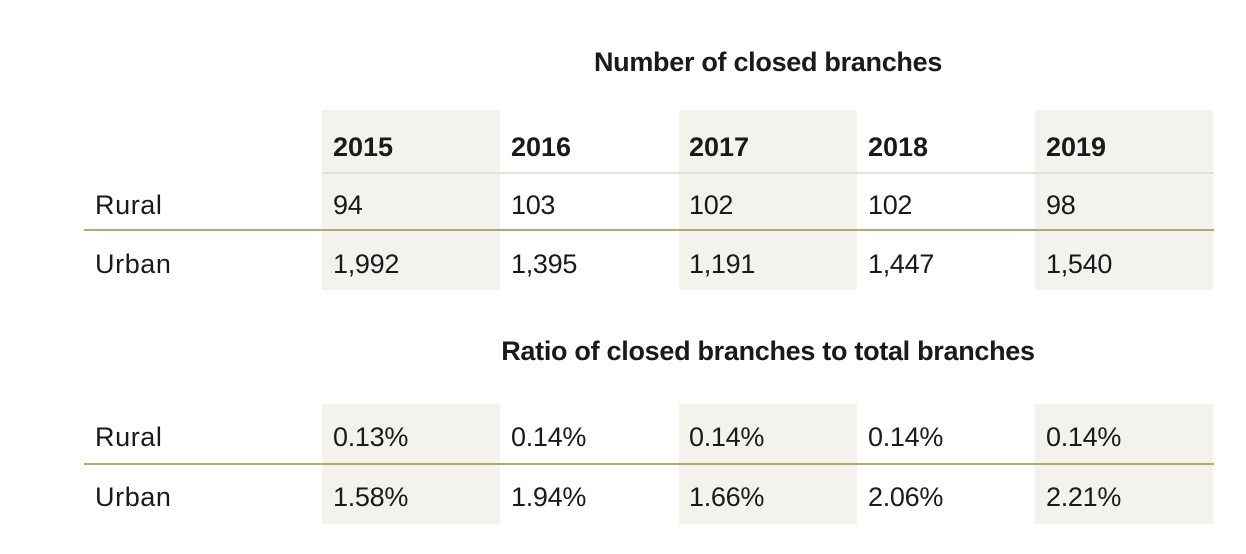 The image size is (1246, 554). I want to click on table-title-closed-branches: Number of closed branches, so click(768, 62).